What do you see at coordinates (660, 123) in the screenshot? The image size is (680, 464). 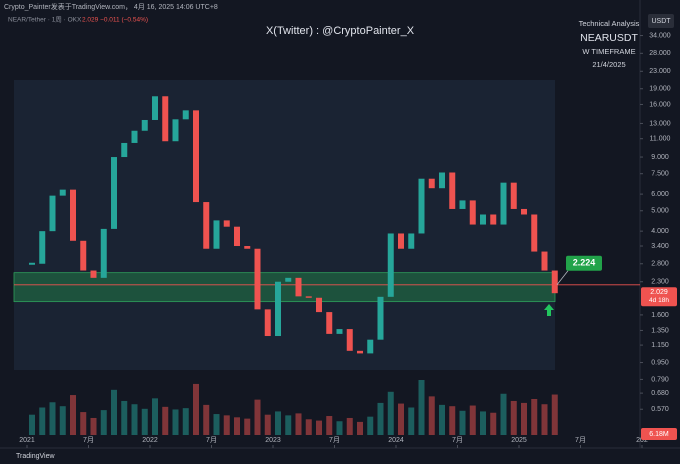 I see `y-tick-label: 13.000` at bounding box center [660, 123].